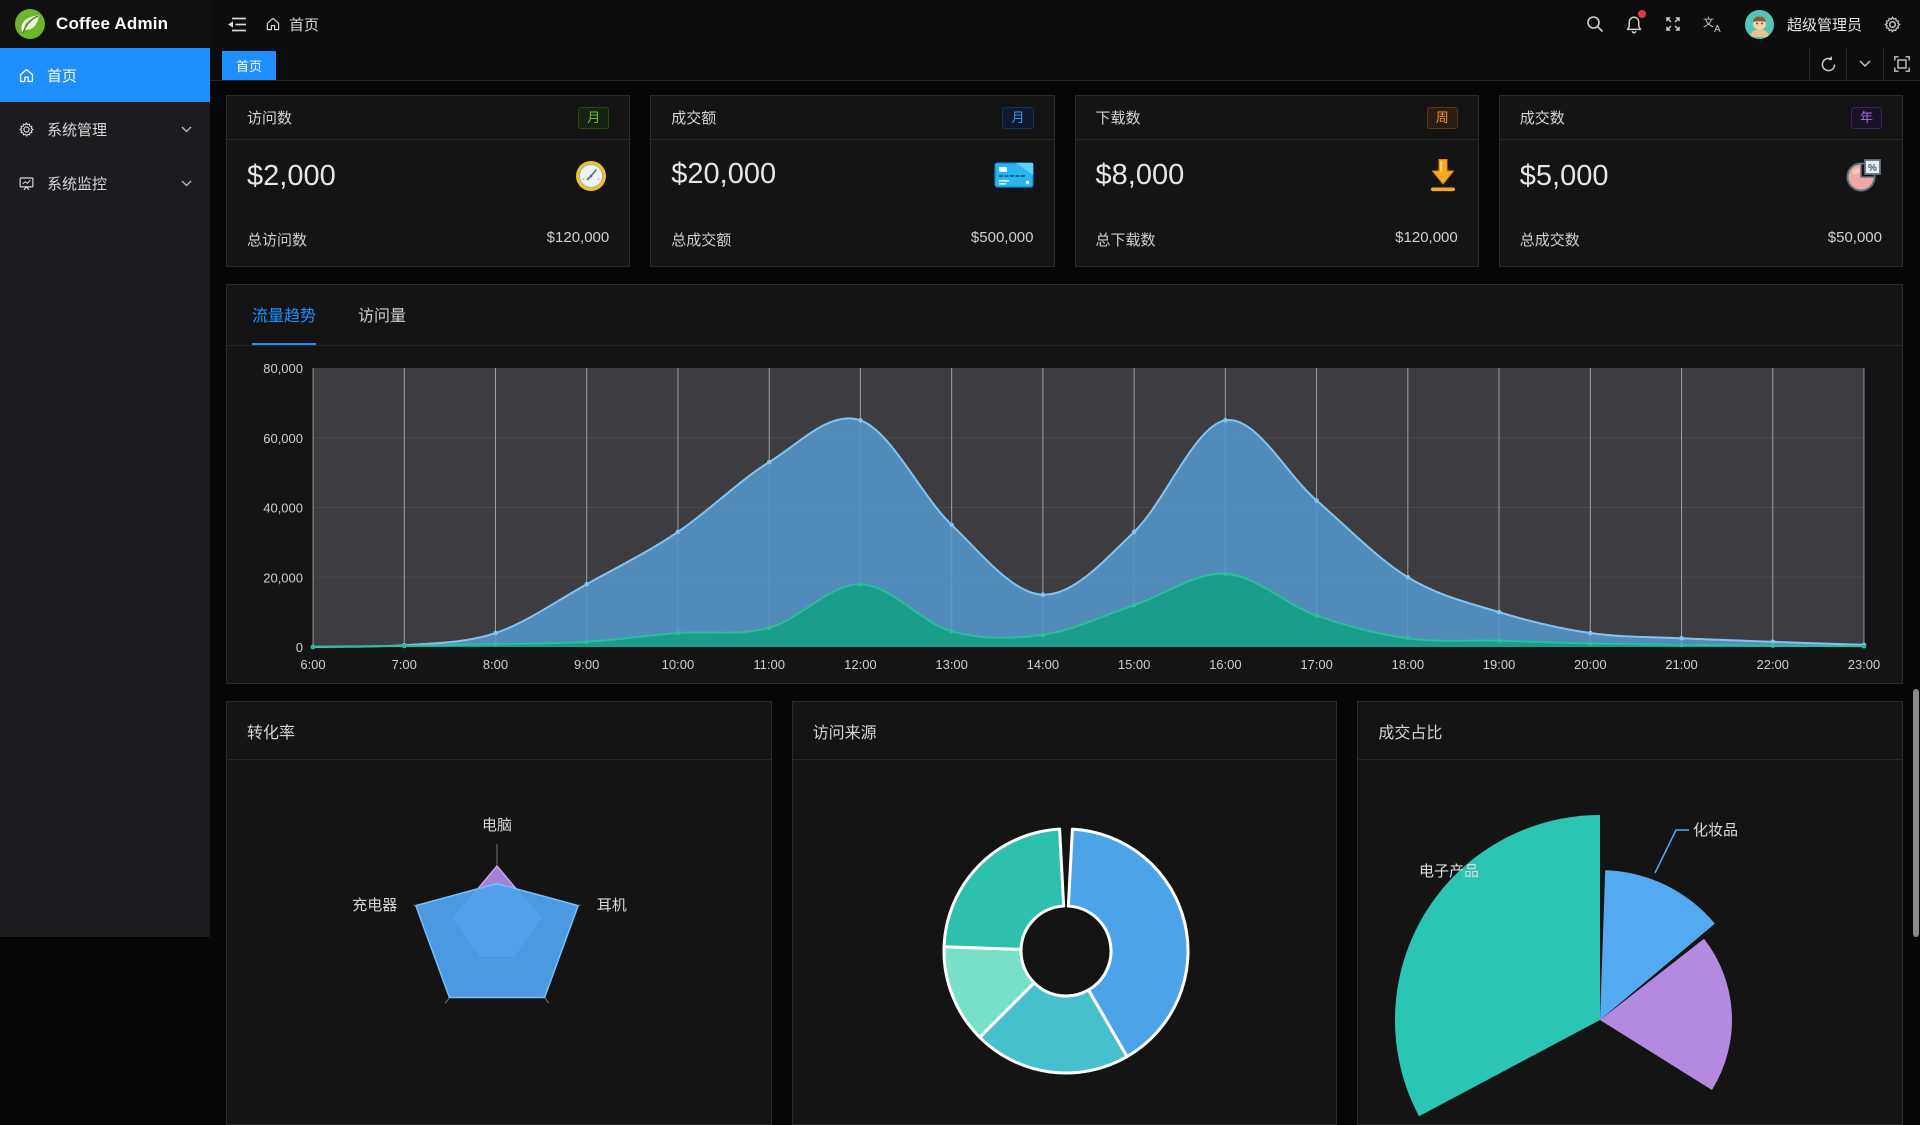 The width and height of the screenshot is (1920, 1125). What do you see at coordinates (304, 25) in the screenshot?
I see `breadcrumb-home-label: 首页` at bounding box center [304, 25].